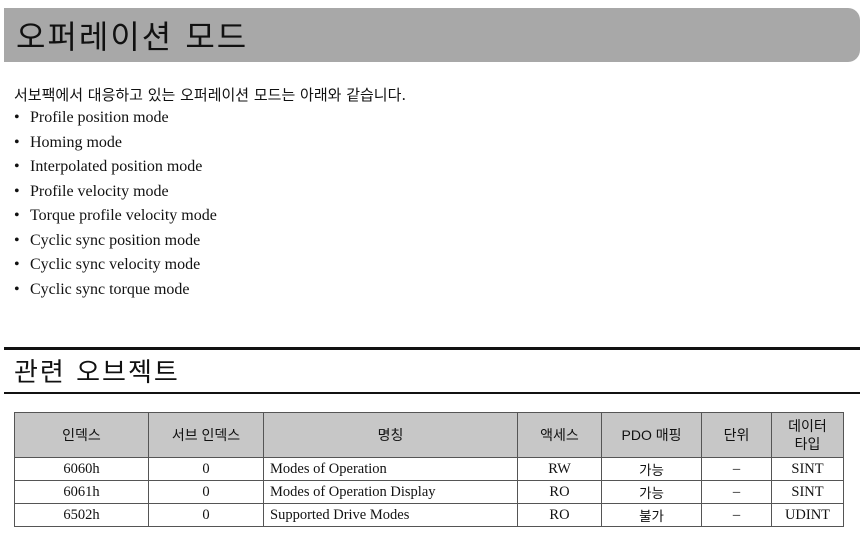  I want to click on cell-index: 6060h, so click(81, 469).